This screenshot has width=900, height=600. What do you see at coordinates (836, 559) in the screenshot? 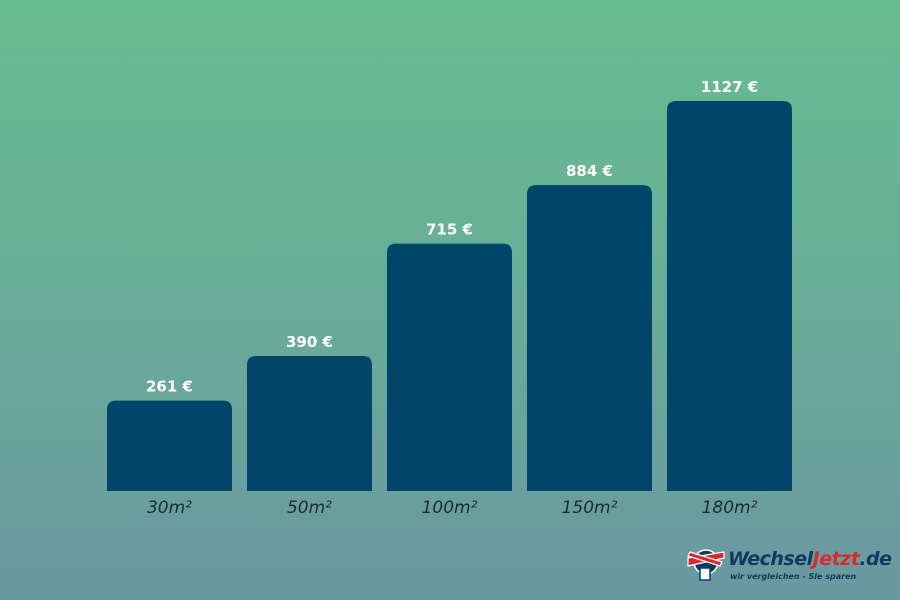
I see `logo-word-2: Jetzt` at bounding box center [836, 559].